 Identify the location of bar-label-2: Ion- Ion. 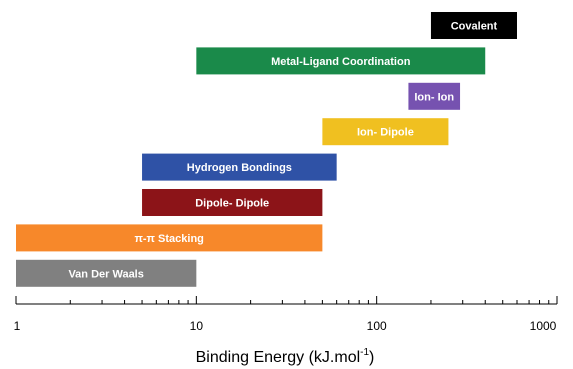
(434, 97).